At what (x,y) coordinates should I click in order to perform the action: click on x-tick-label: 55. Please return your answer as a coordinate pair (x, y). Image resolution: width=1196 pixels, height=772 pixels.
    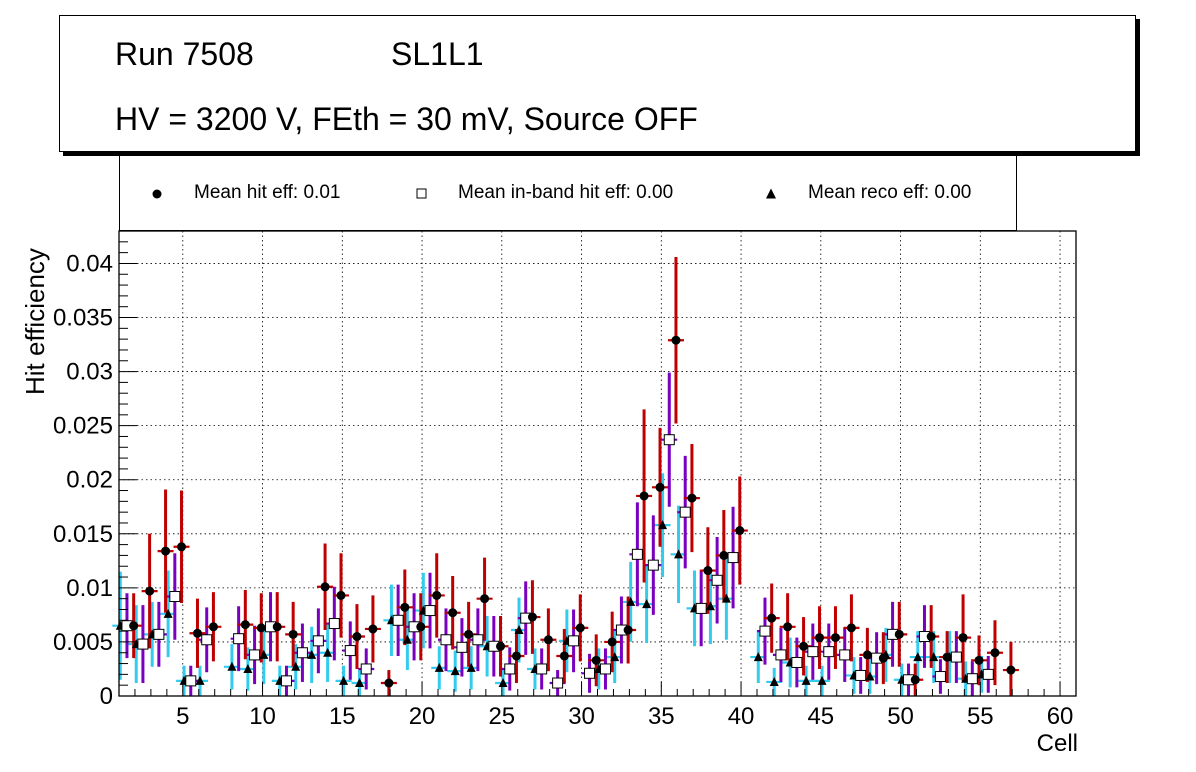
    Looking at the image, I should click on (980, 716).